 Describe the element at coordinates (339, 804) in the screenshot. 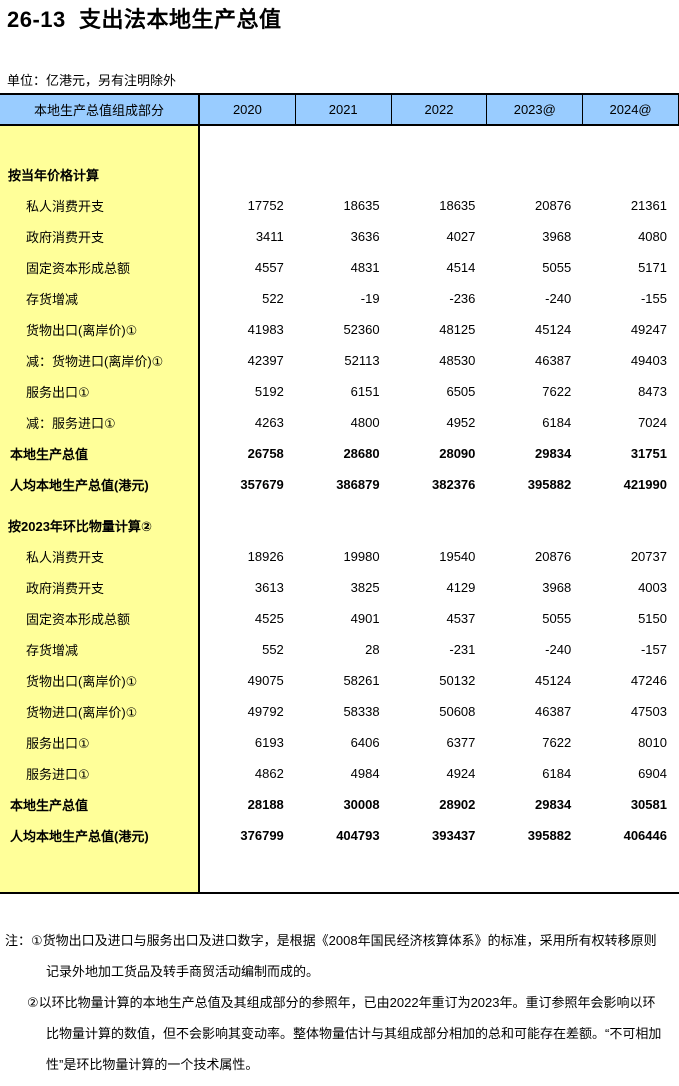

I see `table-row: 本地生产总值 28188 30008 28902 29834 30581` at that location.